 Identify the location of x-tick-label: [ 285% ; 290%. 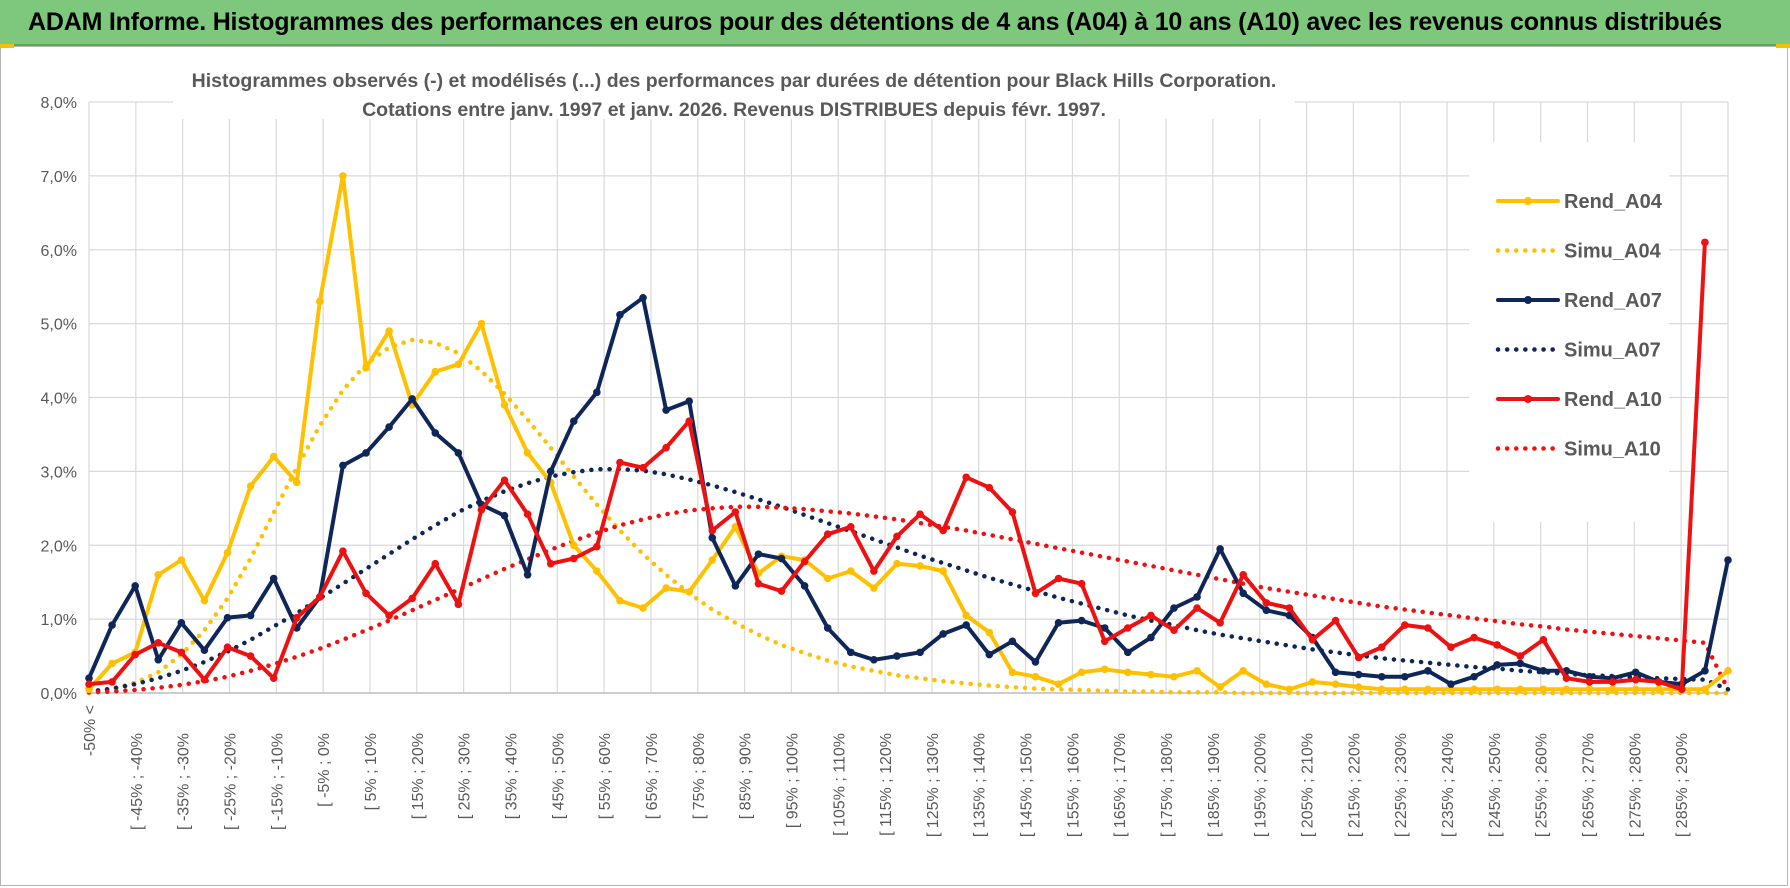
(1682, 785).